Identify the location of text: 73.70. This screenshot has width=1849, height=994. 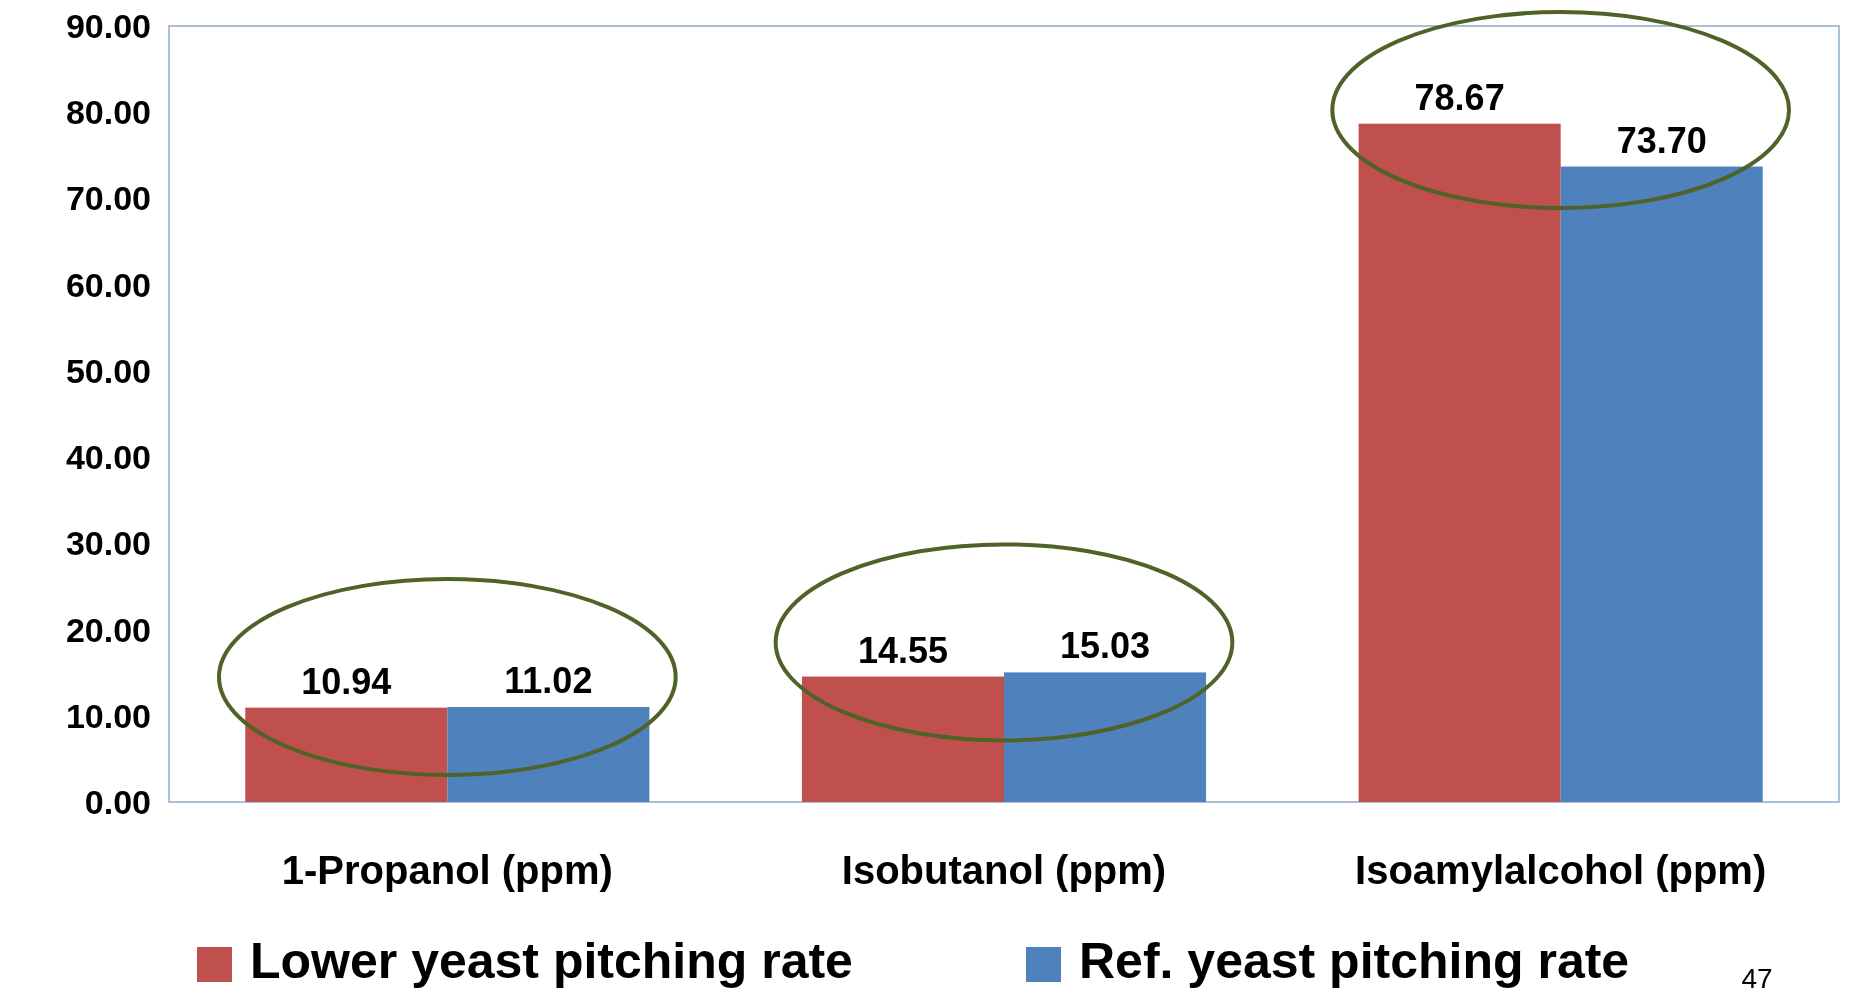
(1661, 140).